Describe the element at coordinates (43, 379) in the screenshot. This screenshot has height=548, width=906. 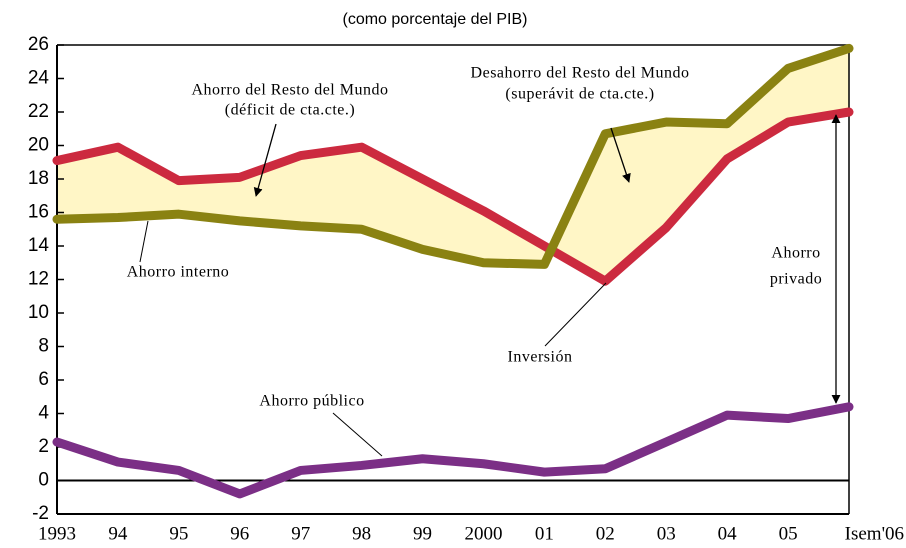
I see `y-tick-label: 6` at that location.